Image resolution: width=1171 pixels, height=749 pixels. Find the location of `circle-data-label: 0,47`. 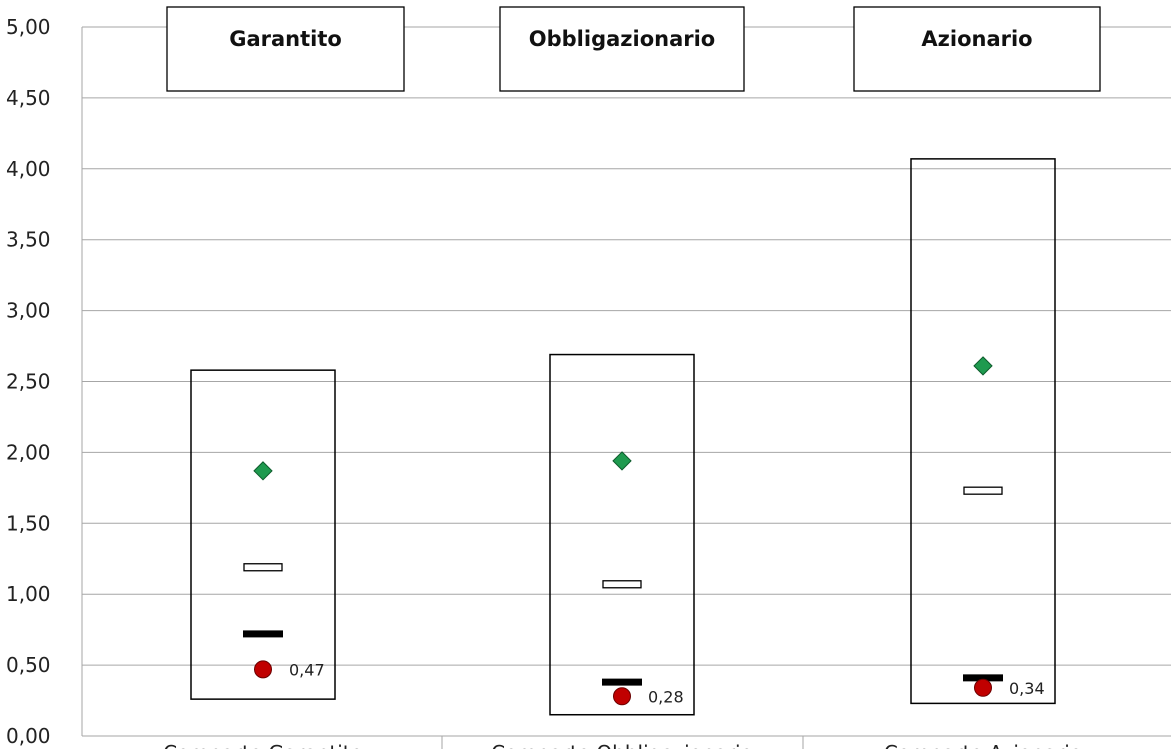

circle-data-label: 0,47 is located at coordinates (307, 669).